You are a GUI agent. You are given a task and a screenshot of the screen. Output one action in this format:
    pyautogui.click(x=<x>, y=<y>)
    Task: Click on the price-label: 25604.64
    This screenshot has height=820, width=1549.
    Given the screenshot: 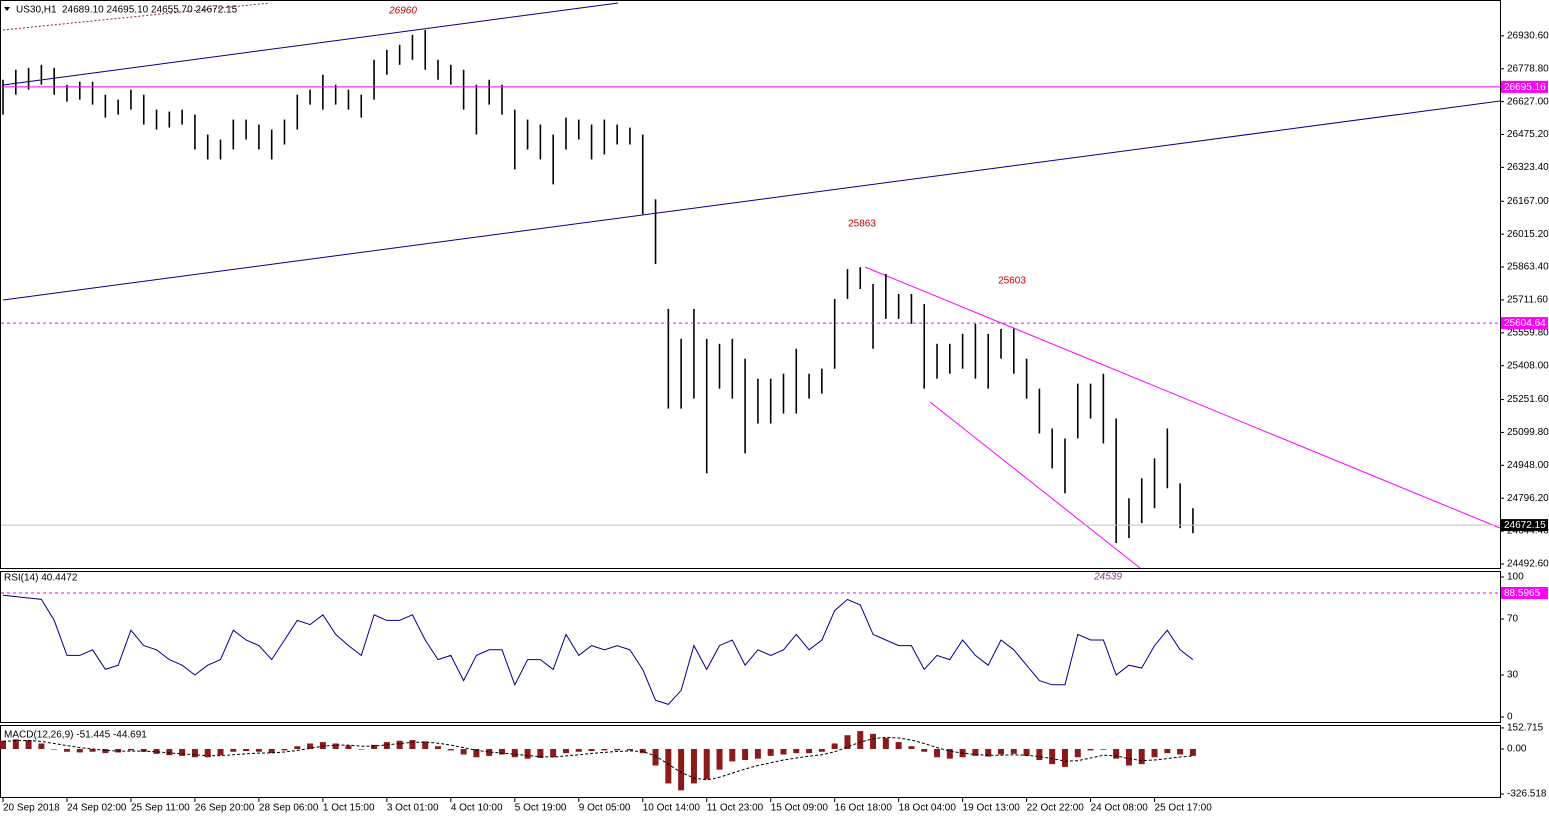 What is the action you would take?
    pyautogui.click(x=1525, y=323)
    